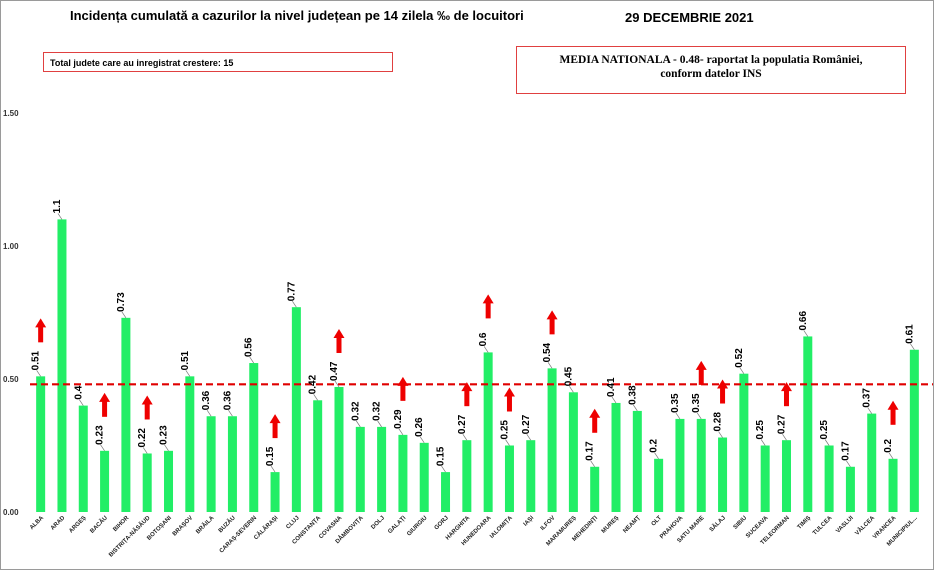 The height and width of the screenshot is (579, 934). Describe the element at coordinates (37, 523) in the screenshot. I see `category-label: ALBA` at that location.